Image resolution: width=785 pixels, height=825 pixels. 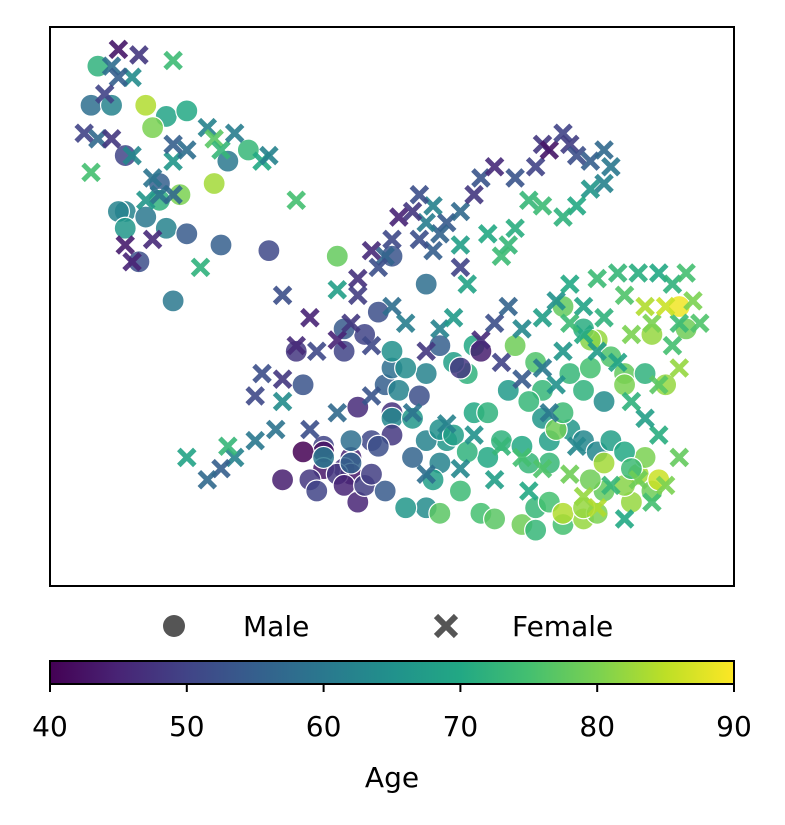 I want to click on colorbar-tick-label-90: 90, so click(x=734, y=726).